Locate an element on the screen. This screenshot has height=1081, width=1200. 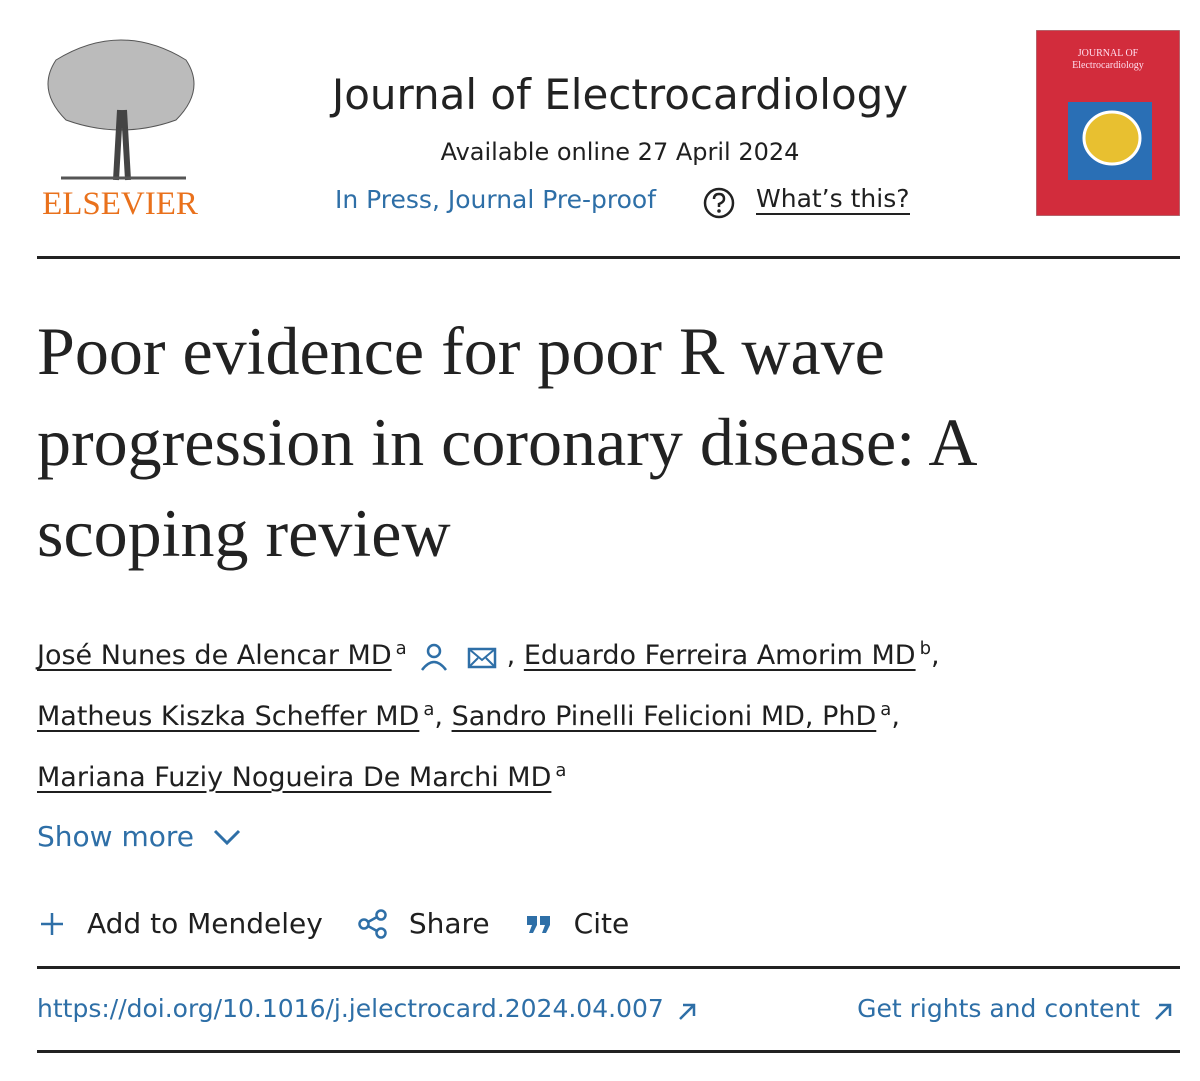
help-icon is located at coordinates (719, 203).